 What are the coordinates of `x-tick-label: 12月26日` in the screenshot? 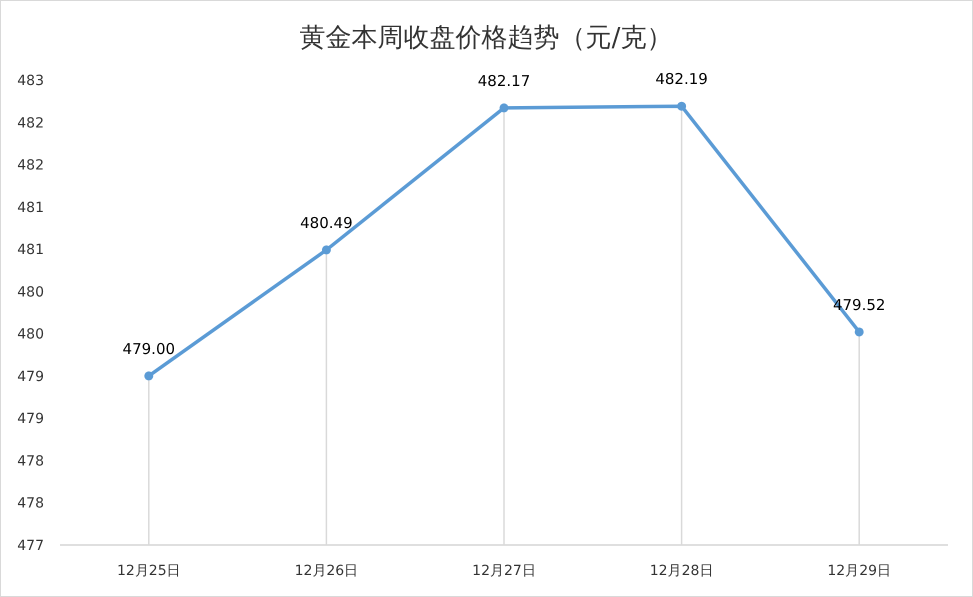 It's located at (326, 571).